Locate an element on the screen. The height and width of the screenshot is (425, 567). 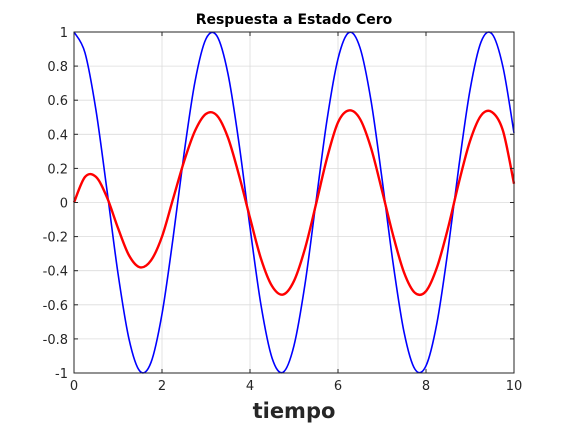
x-axis-label: tiempo is located at coordinates (294, 411).